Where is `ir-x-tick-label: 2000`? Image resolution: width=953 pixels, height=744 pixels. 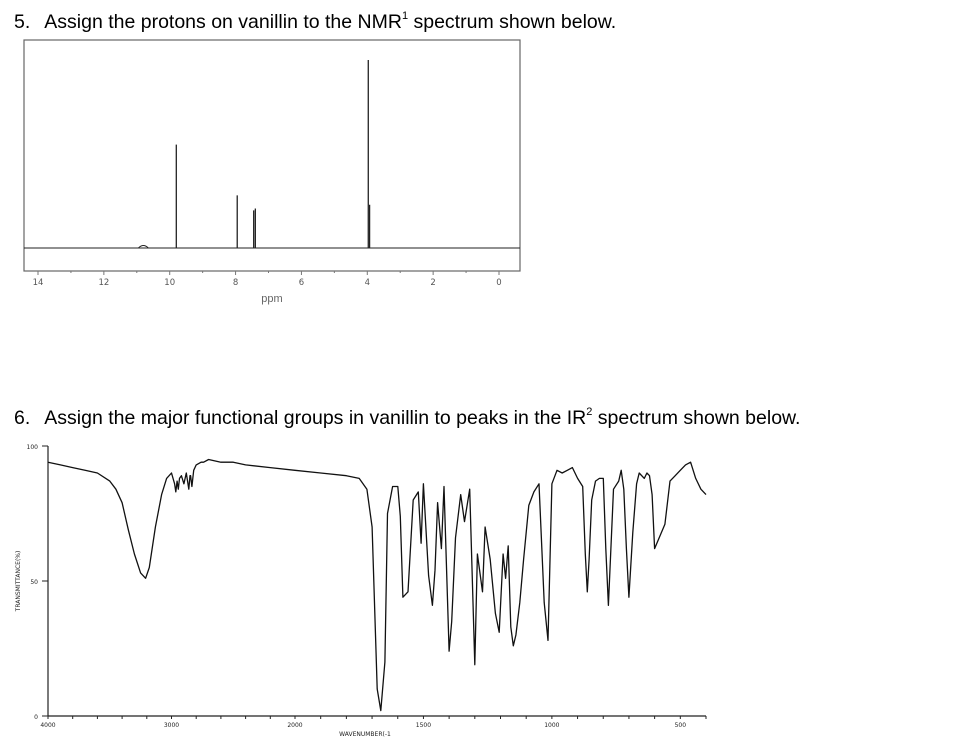 ir-x-tick-label: 2000 is located at coordinates (294, 725).